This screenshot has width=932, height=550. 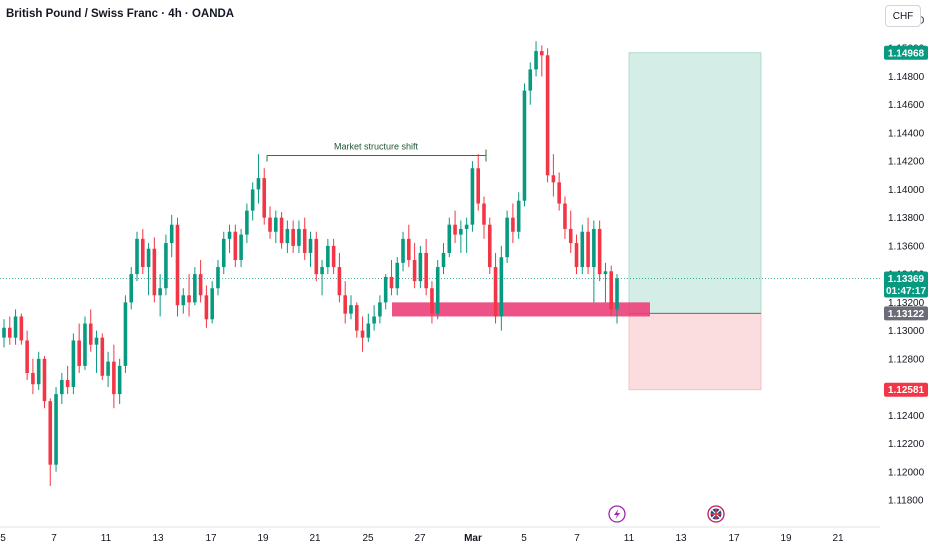 What do you see at coordinates (903, 16) in the screenshot?
I see `currency-button: CHF` at bounding box center [903, 16].